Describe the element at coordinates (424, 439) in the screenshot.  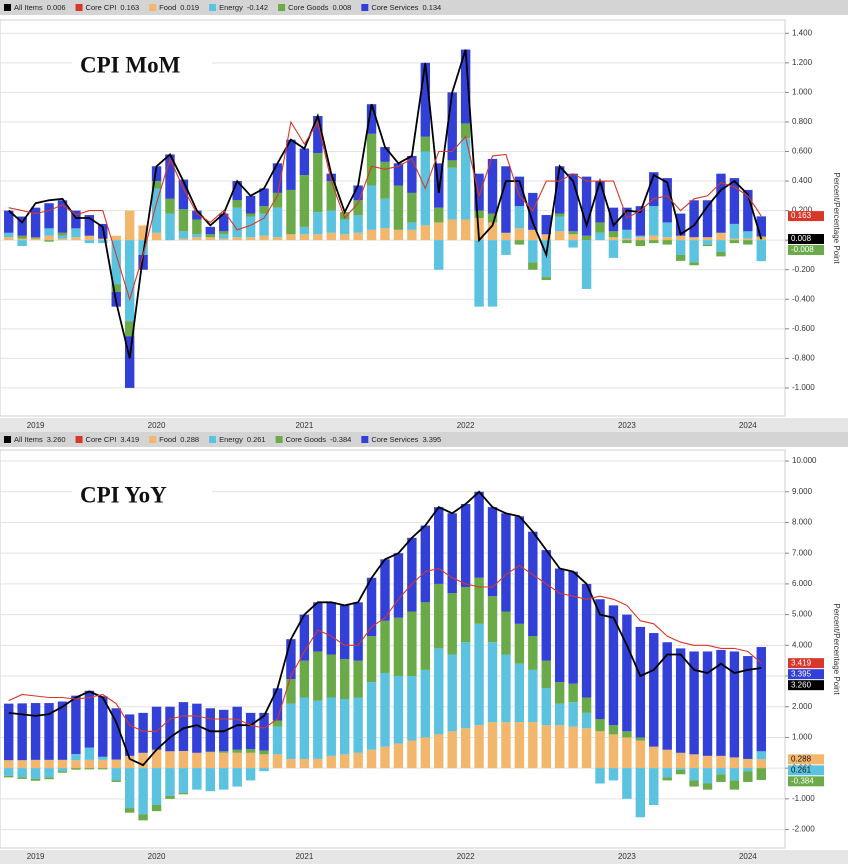
I see `legend-background` at that location.